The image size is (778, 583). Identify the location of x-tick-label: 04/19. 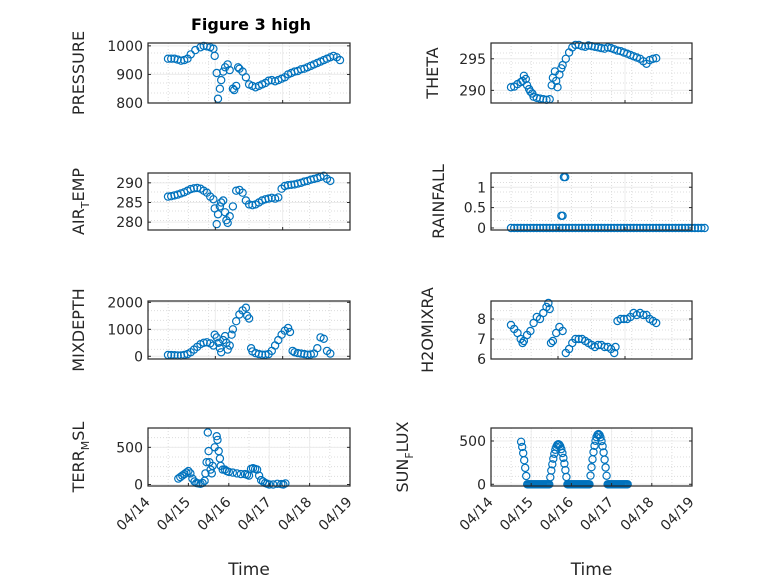
(336, 514).